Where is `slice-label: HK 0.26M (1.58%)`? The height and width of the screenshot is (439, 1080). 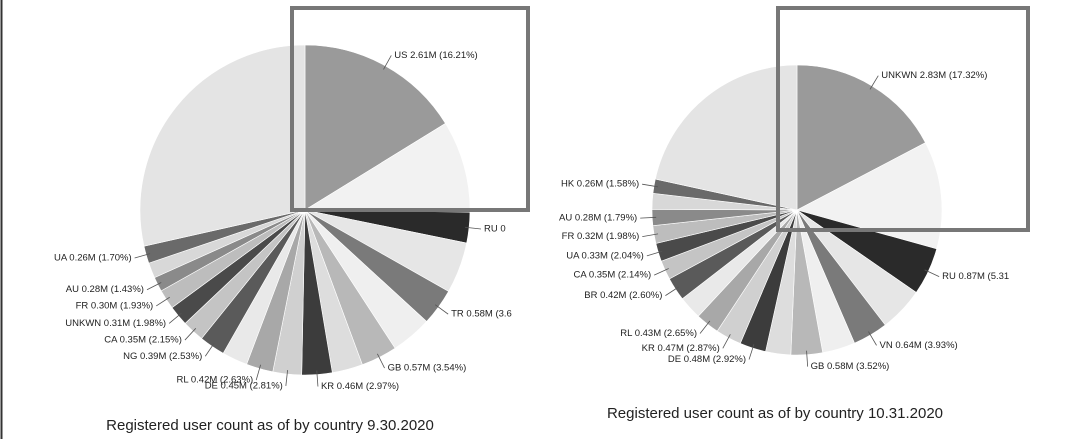
slice-label: HK 0.26M (1.58%) is located at coordinates (600, 184).